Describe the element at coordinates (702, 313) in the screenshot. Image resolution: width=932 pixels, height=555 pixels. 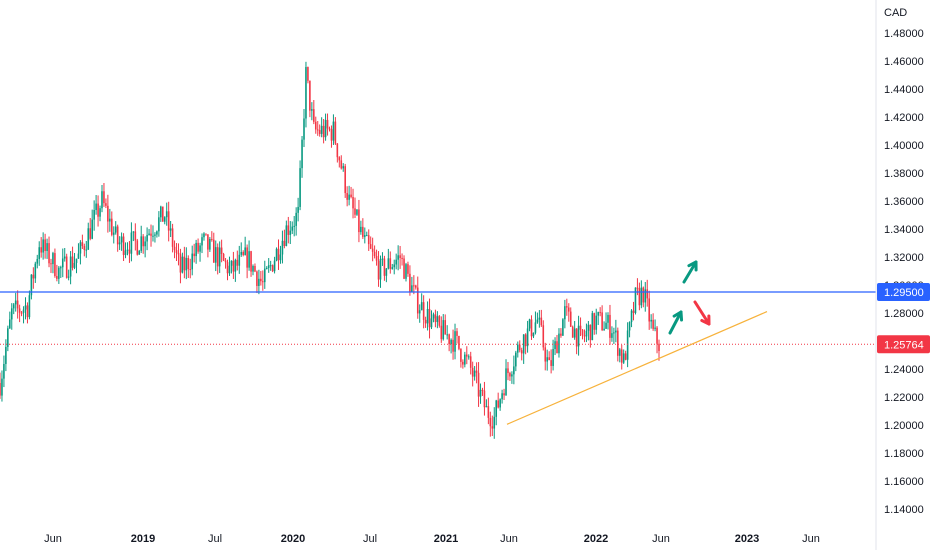
I see `down-arrow-icon` at that location.